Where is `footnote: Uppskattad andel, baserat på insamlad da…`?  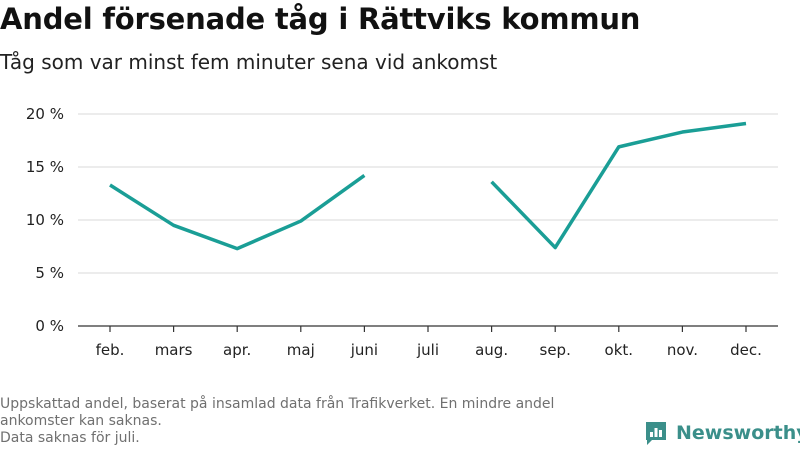 footnote: Uppskattad andel, baserat på insamlad da… is located at coordinates (320, 421).